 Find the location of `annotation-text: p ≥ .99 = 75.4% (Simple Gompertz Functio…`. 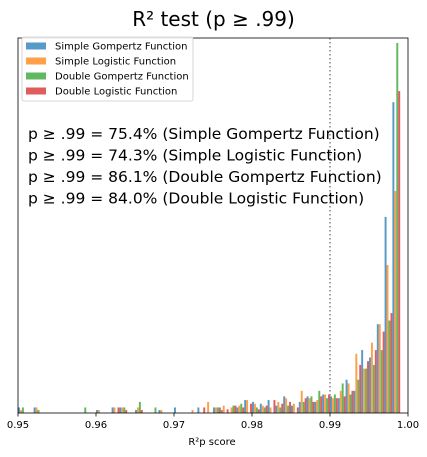

annotation-text: p ≥ .99 = 75.4% (Simple Gompertz Functio… is located at coordinates (204, 134).